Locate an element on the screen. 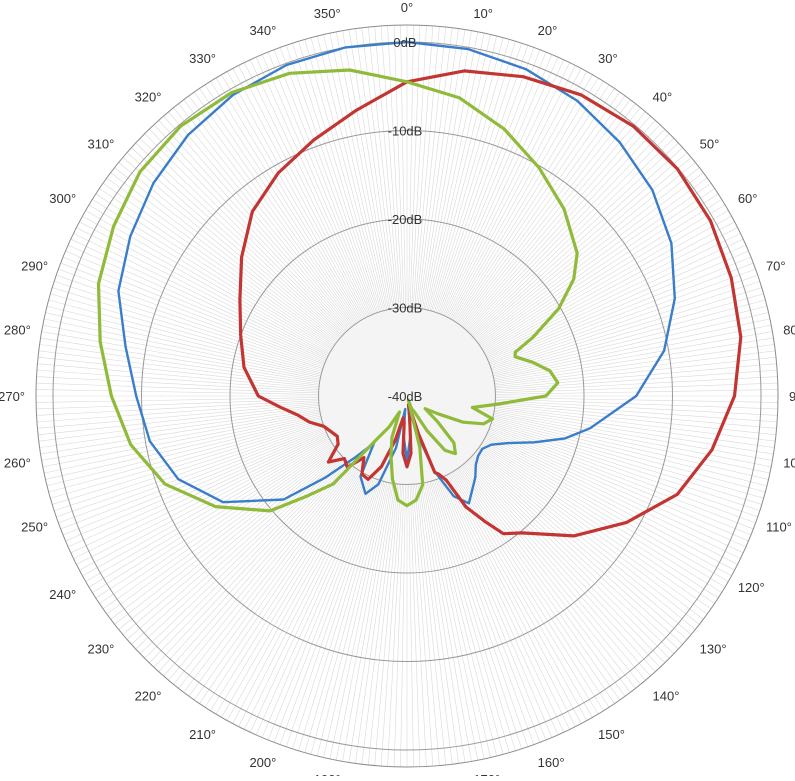  angle-tick-label: 100° is located at coordinates (789, 462).